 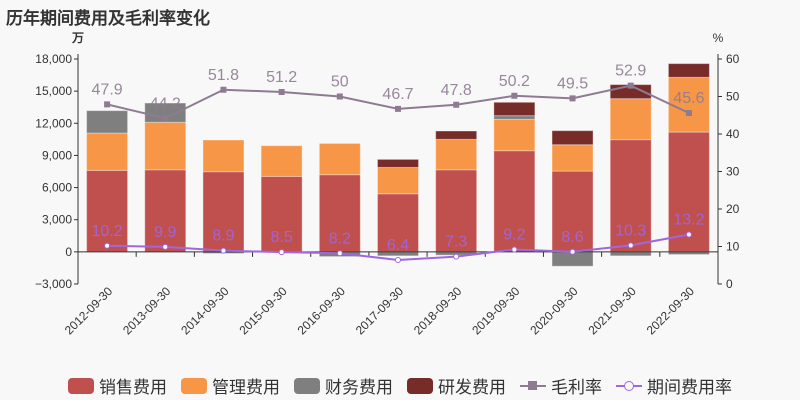 What do you see at coordinates (496, 311) in the screenshot?
I see `x-tick-label: 2019-09-30` at bounding box center [496, 311].